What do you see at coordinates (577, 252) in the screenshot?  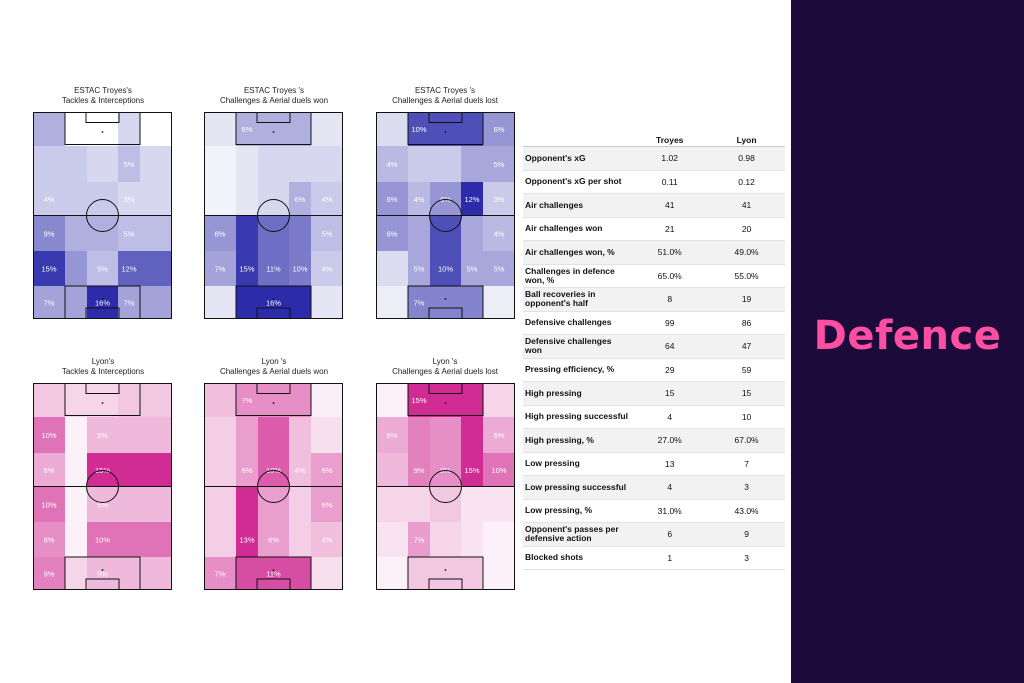 I see `stat-label: Air challenges won, %` at bounding box center [577, 252].